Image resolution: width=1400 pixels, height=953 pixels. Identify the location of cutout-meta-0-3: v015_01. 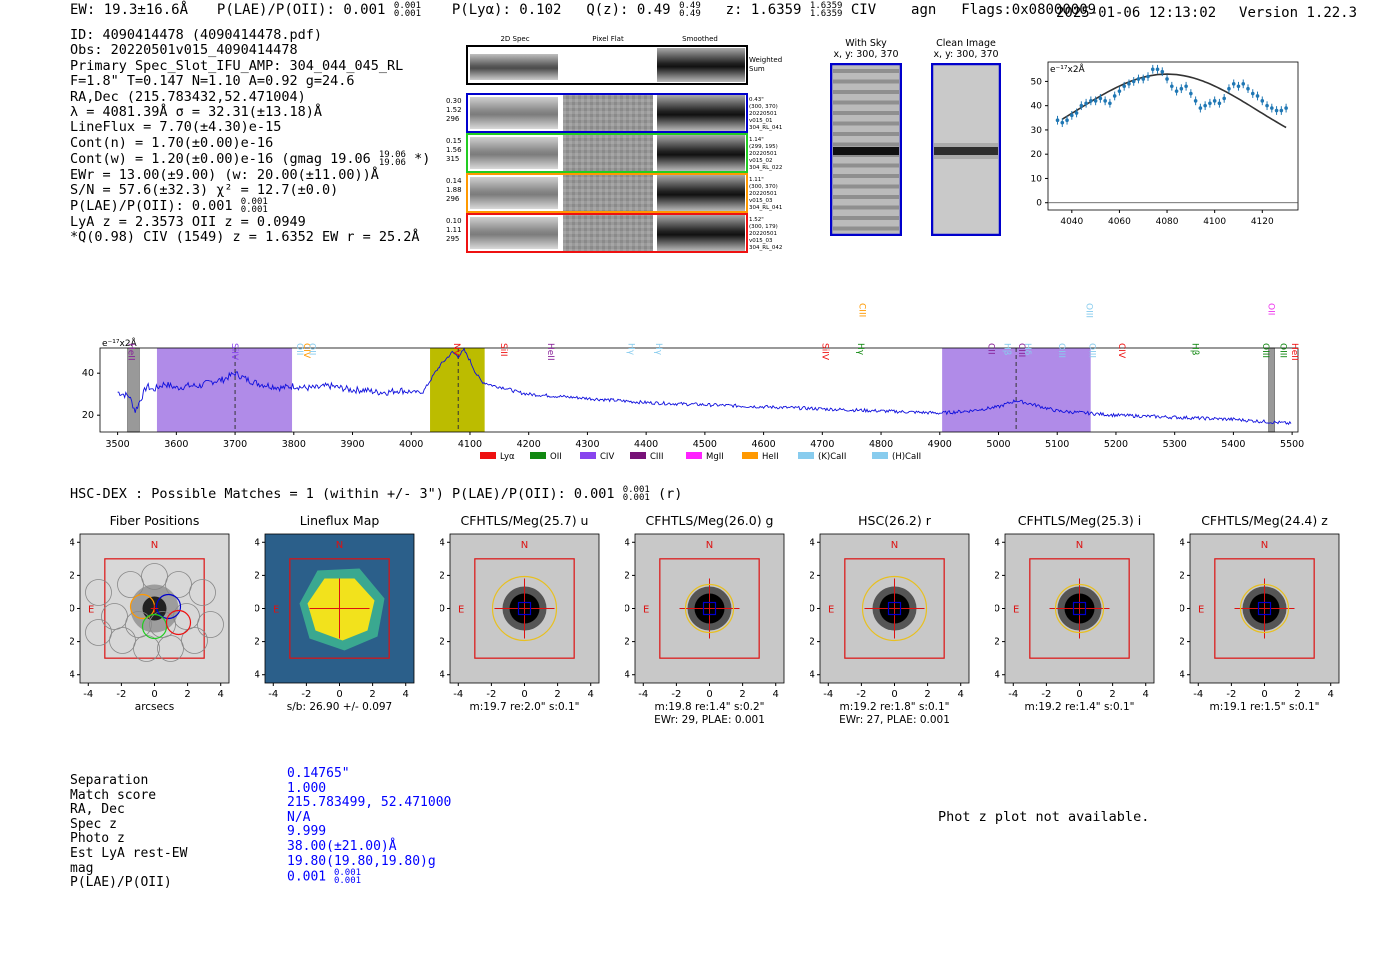
(761, 121).